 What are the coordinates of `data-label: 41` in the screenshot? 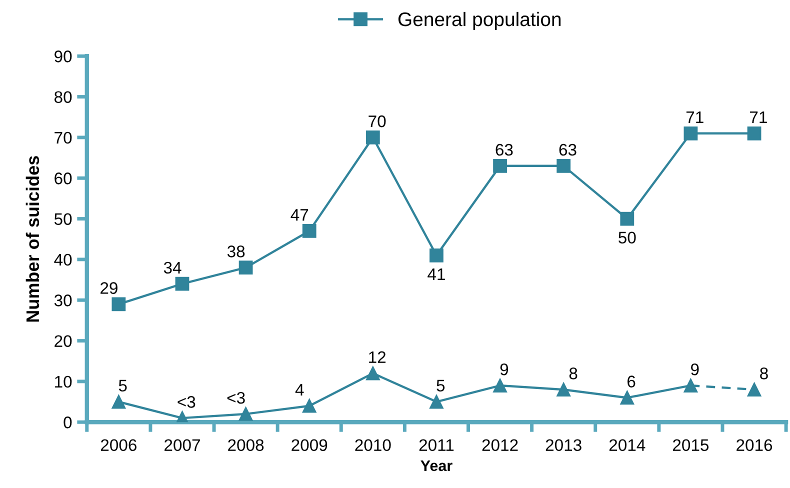 It's located at (436, 274).